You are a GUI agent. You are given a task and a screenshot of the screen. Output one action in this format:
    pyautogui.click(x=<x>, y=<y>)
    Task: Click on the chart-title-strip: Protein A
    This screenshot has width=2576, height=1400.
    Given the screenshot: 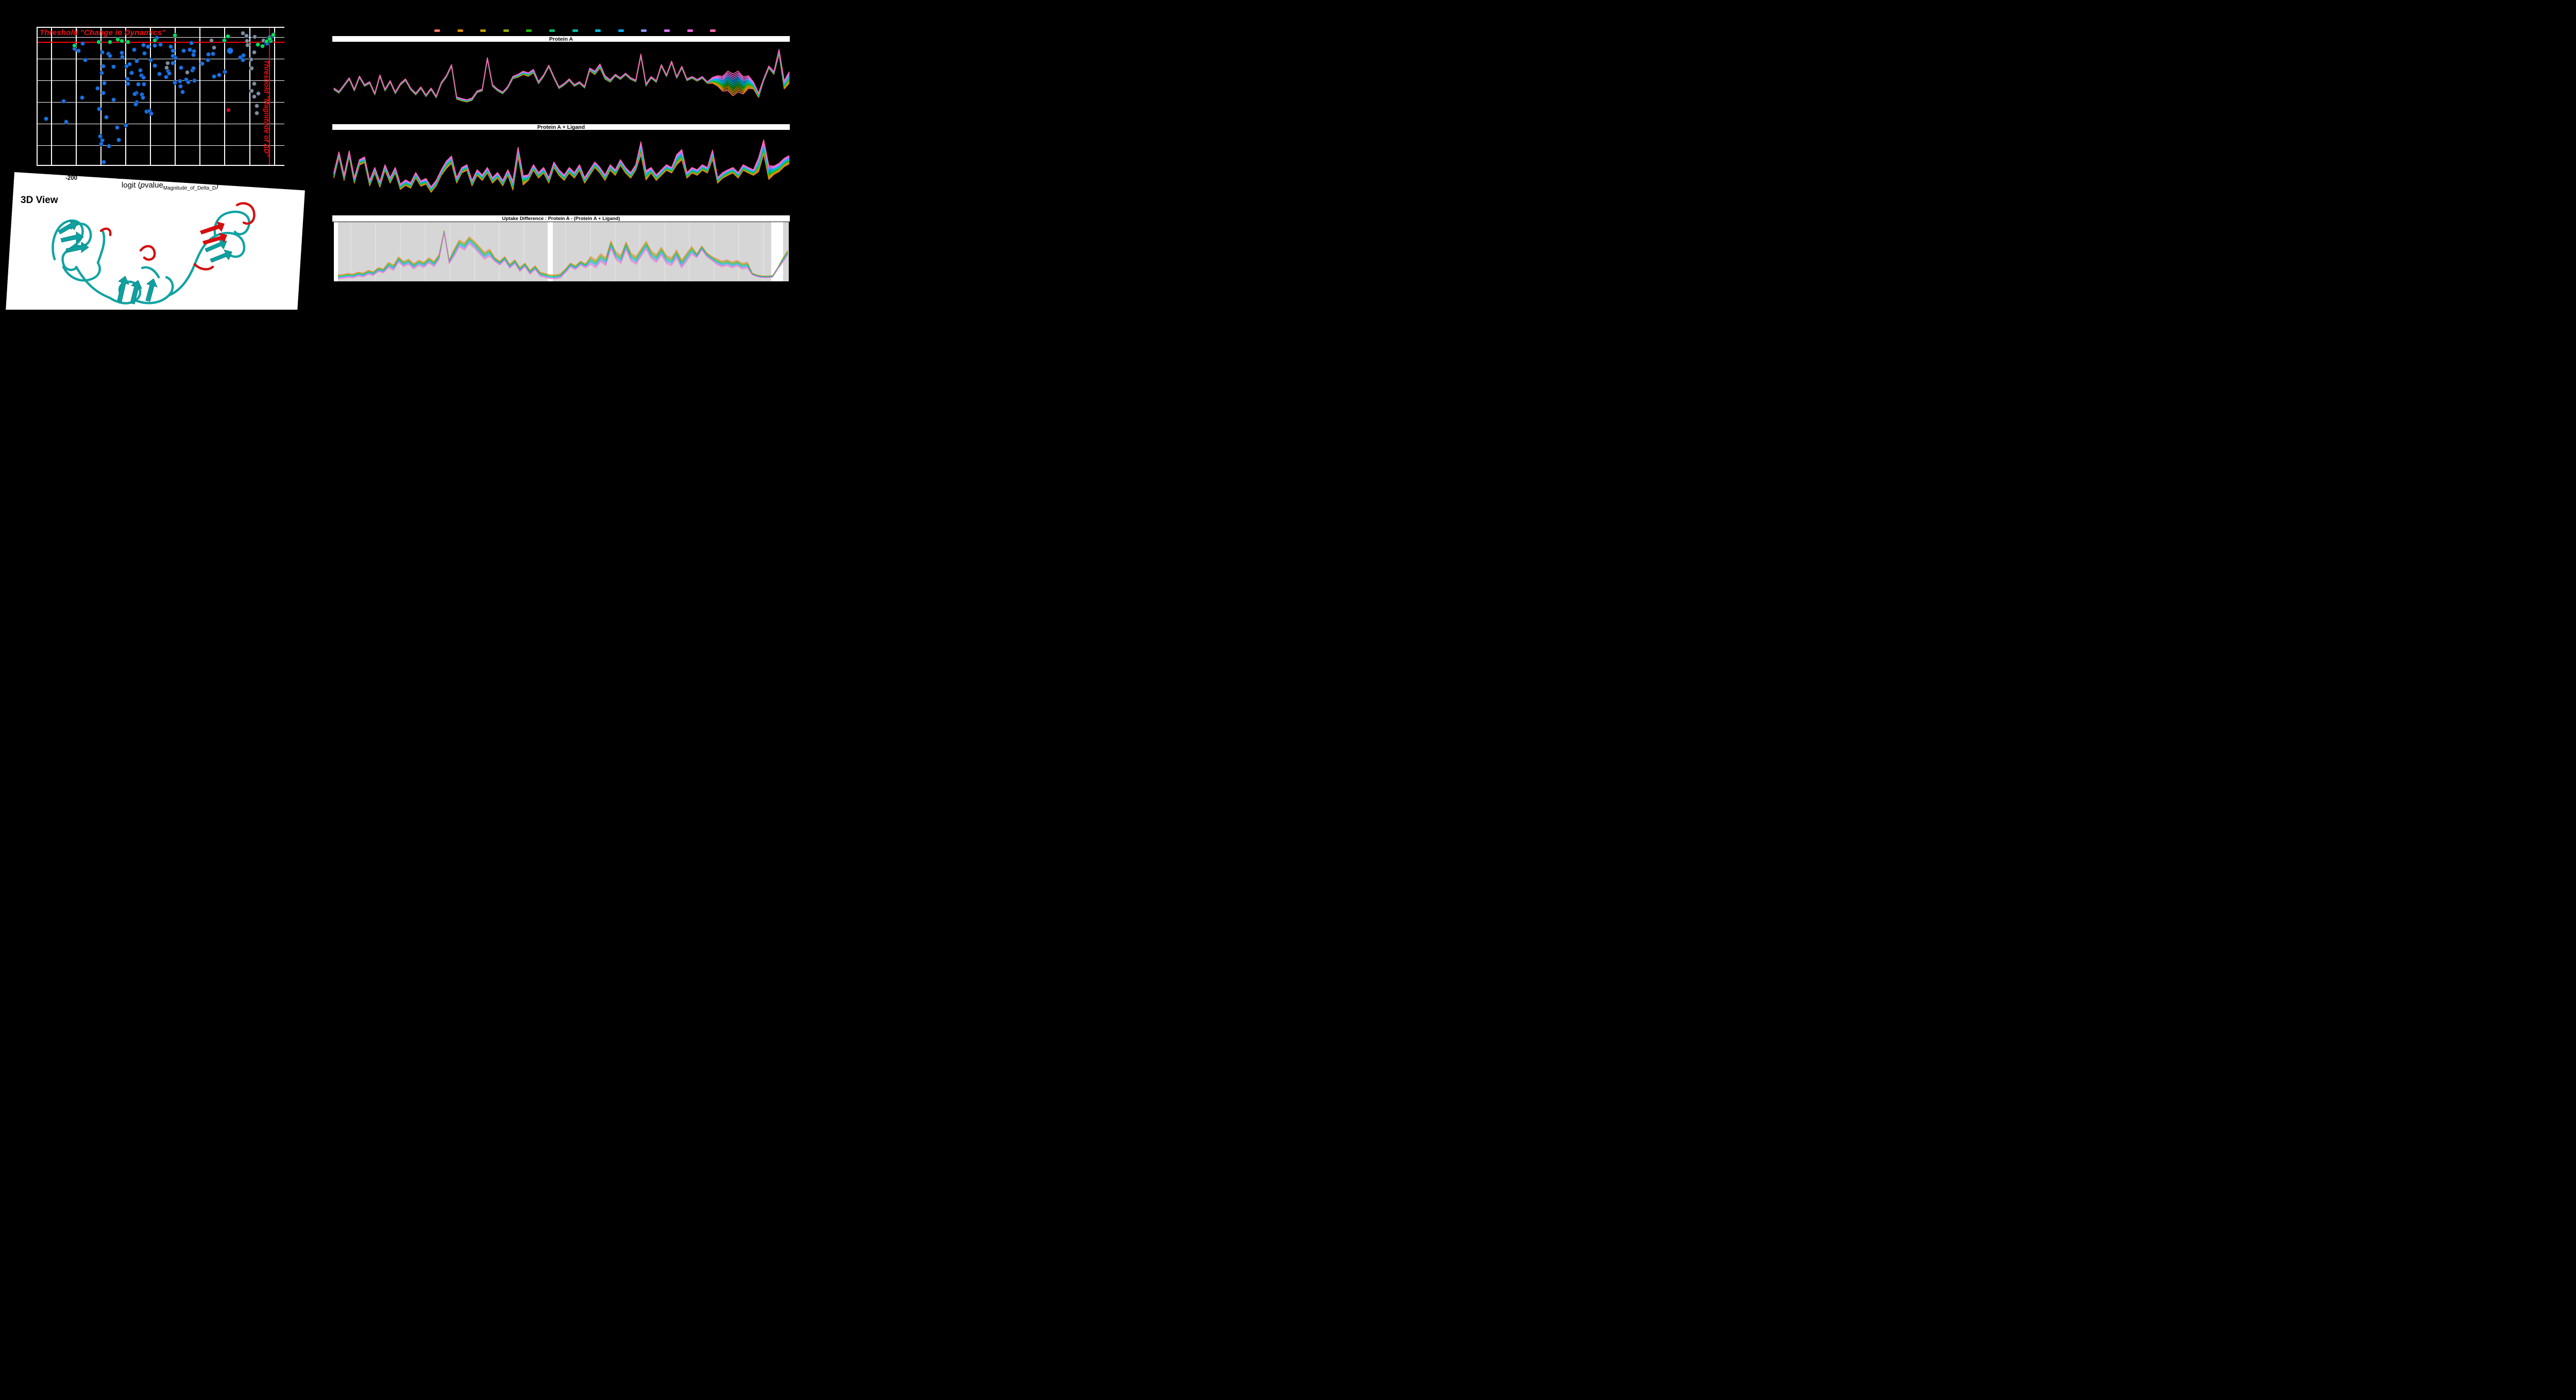 What is the action you would take?
    pyautogui.click(x=561, y=39)
    